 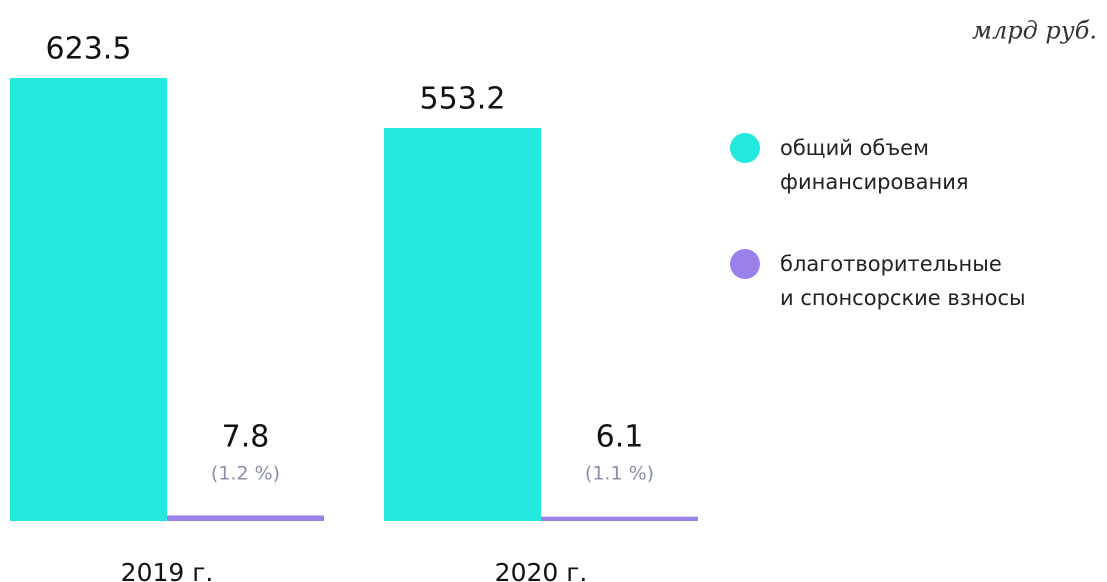 What do you see at coordinates (1034, 31) in the screenshot?
I see `unit-label: млрд руб.` at bounding box center [1034, 31].